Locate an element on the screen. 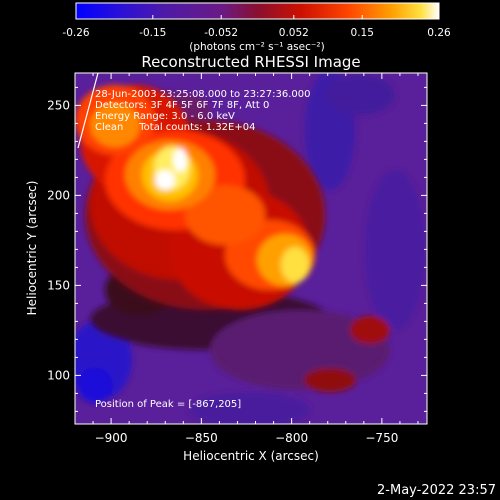 The height and width of the screenshot is (500, 500). colorbar-gradient is located at coordinates (257, 11).